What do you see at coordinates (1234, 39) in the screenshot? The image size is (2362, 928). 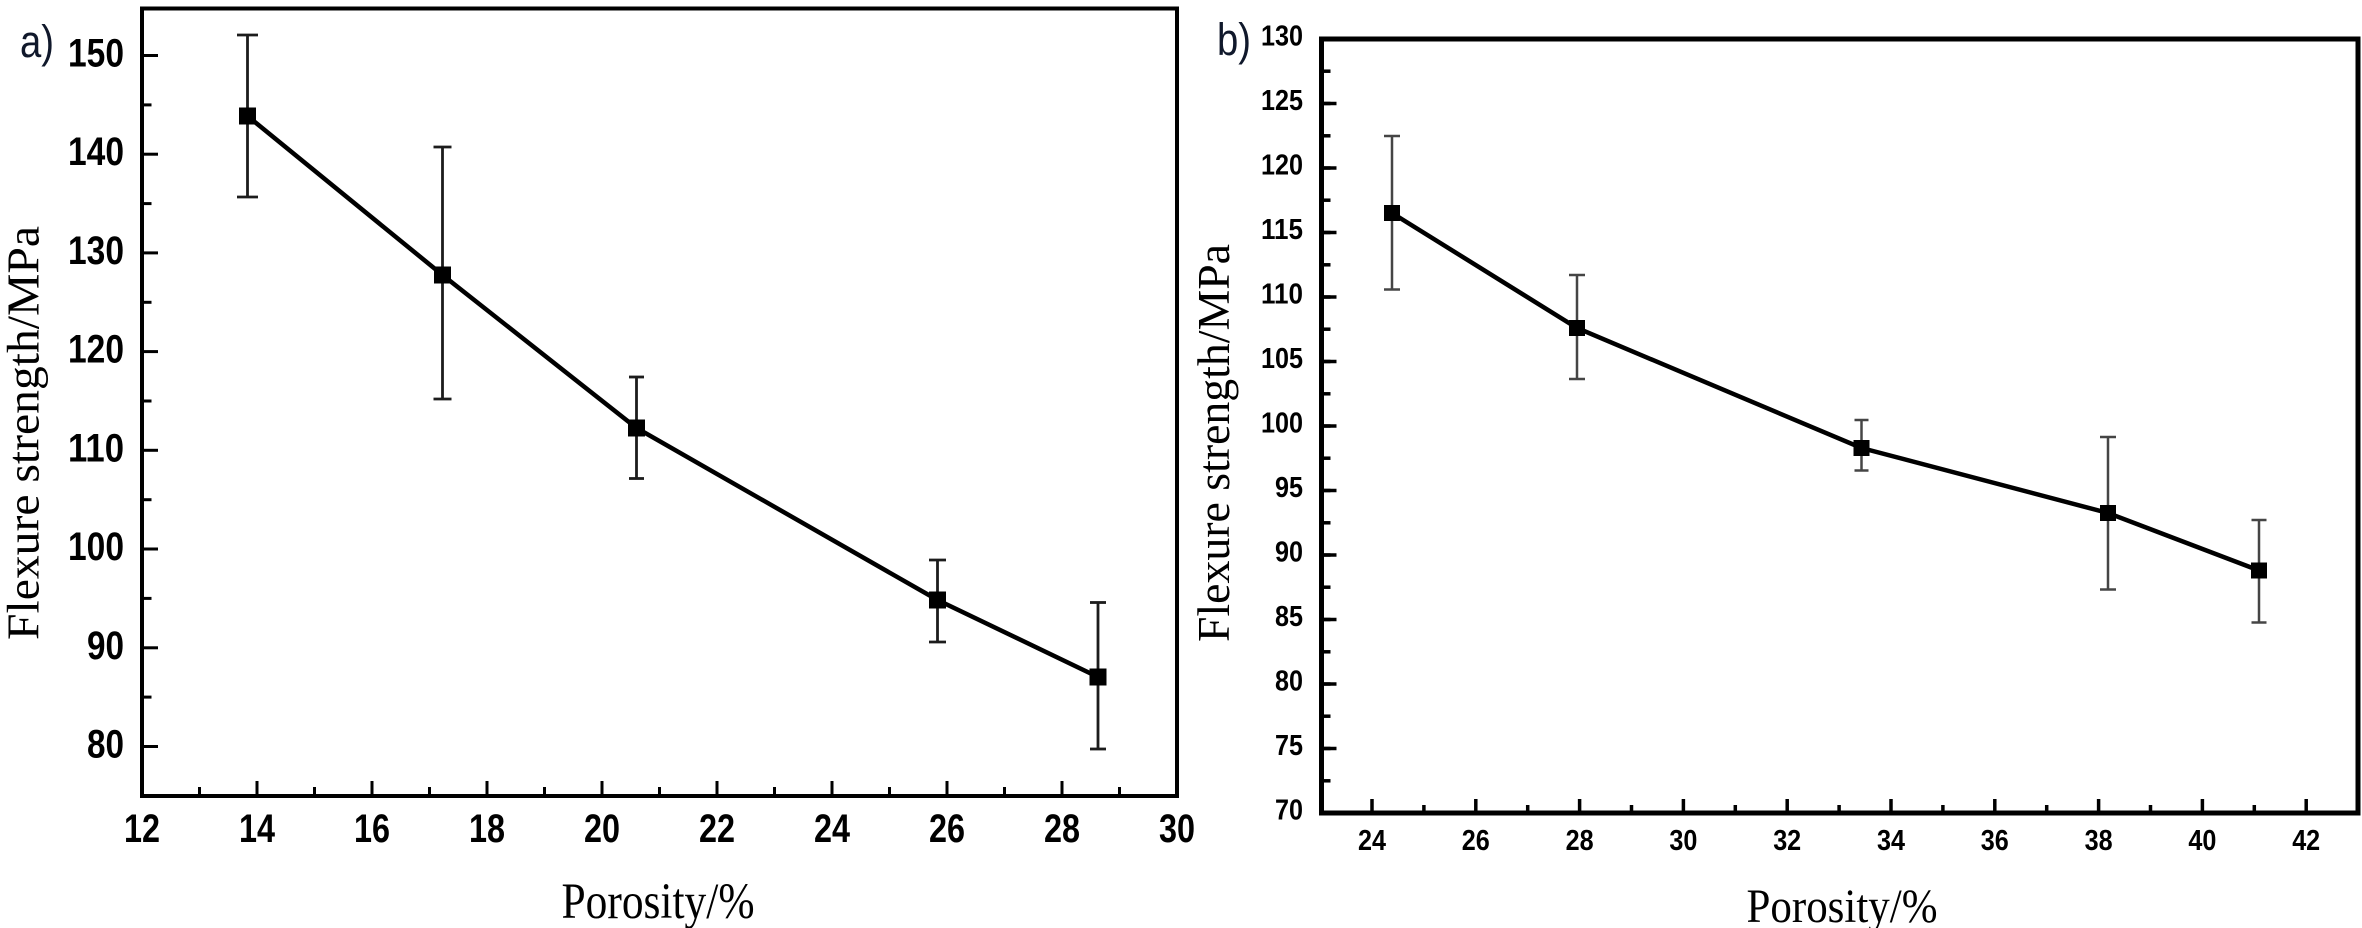 I see `svg-text: b)` at bounding box center [1234, 39].